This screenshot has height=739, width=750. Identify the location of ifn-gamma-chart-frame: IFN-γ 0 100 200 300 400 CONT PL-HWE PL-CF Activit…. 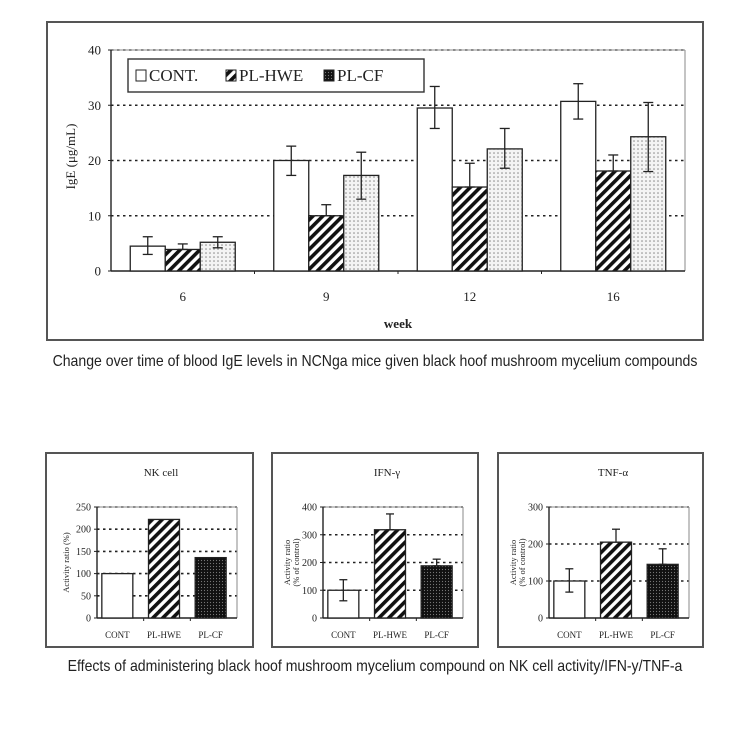
(375, 550).